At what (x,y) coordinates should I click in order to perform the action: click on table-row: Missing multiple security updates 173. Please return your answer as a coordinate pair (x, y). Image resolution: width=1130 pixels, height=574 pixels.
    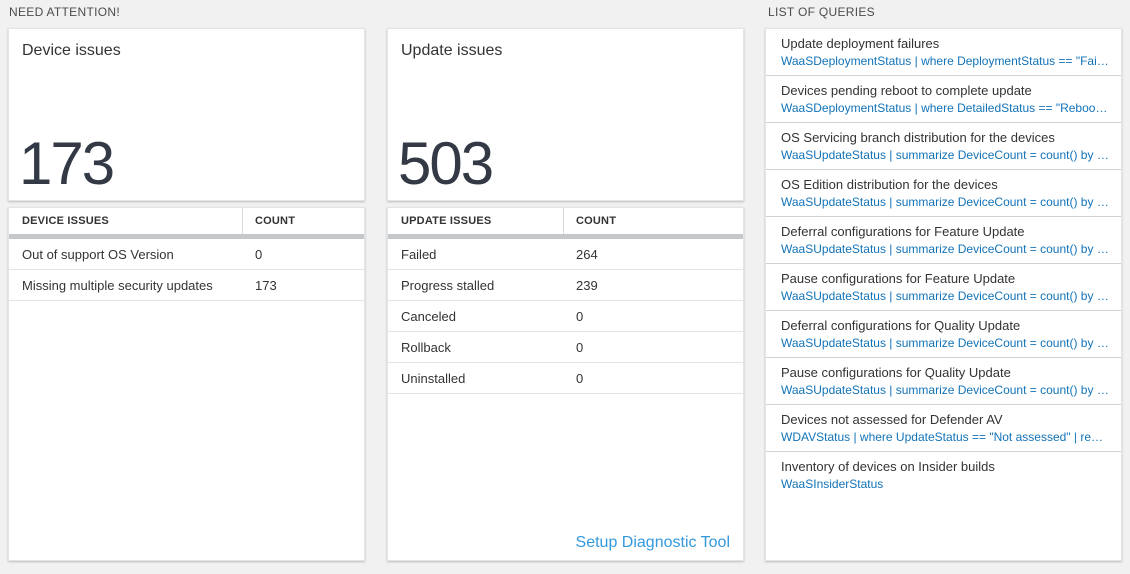
    Looking at the image, I should click on (186, 285).